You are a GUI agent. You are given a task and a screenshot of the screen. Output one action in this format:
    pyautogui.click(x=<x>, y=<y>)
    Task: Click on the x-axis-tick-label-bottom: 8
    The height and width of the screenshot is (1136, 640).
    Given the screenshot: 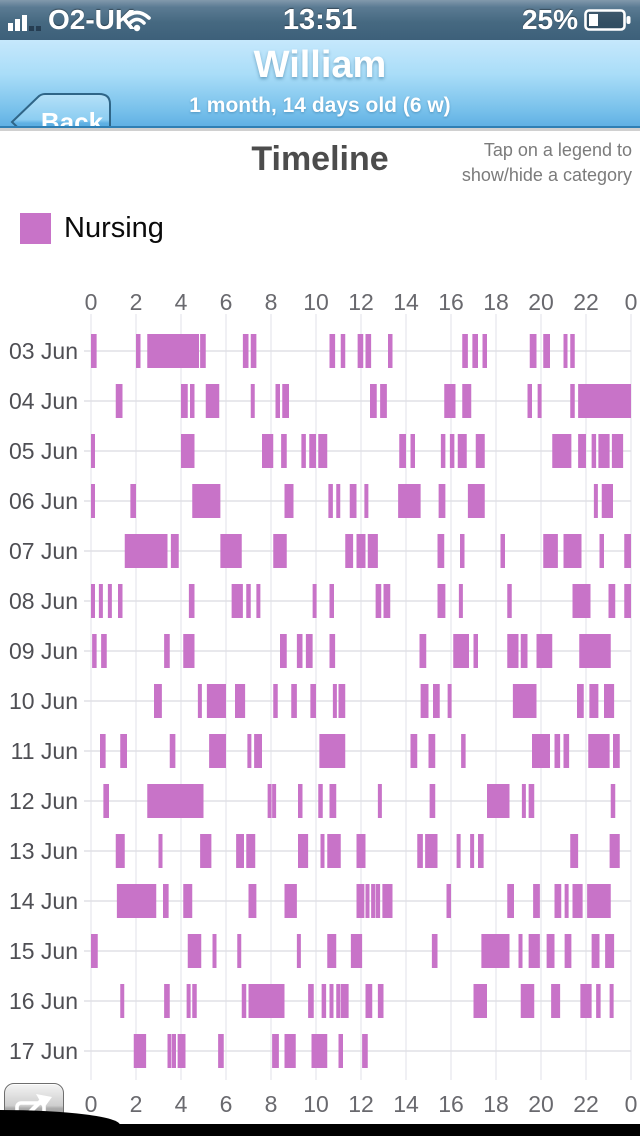 What is the action you would take?
    pyautogui.click(x=271, y=1104)
    